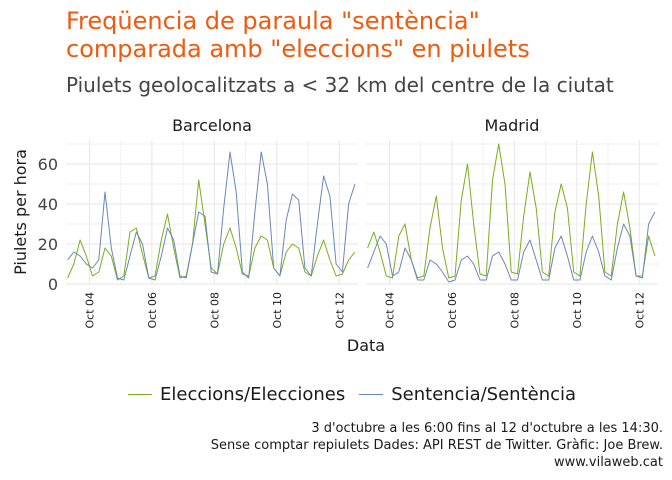 Image resolution: width=672 pixels, height=480 pixels. I want to click on series-line-elecciones, so click(211, 230).